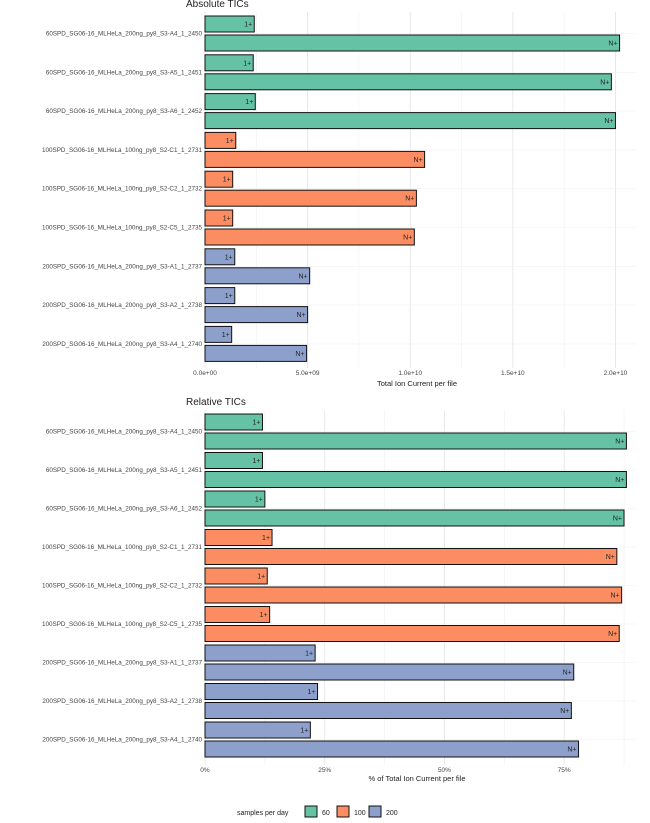 The width and height of the screenshot is (650, 823). What do you see at coordinates (263, 813) in the screenshot?
I see `legend-title: samples per day` at bounding box center [263, 813].